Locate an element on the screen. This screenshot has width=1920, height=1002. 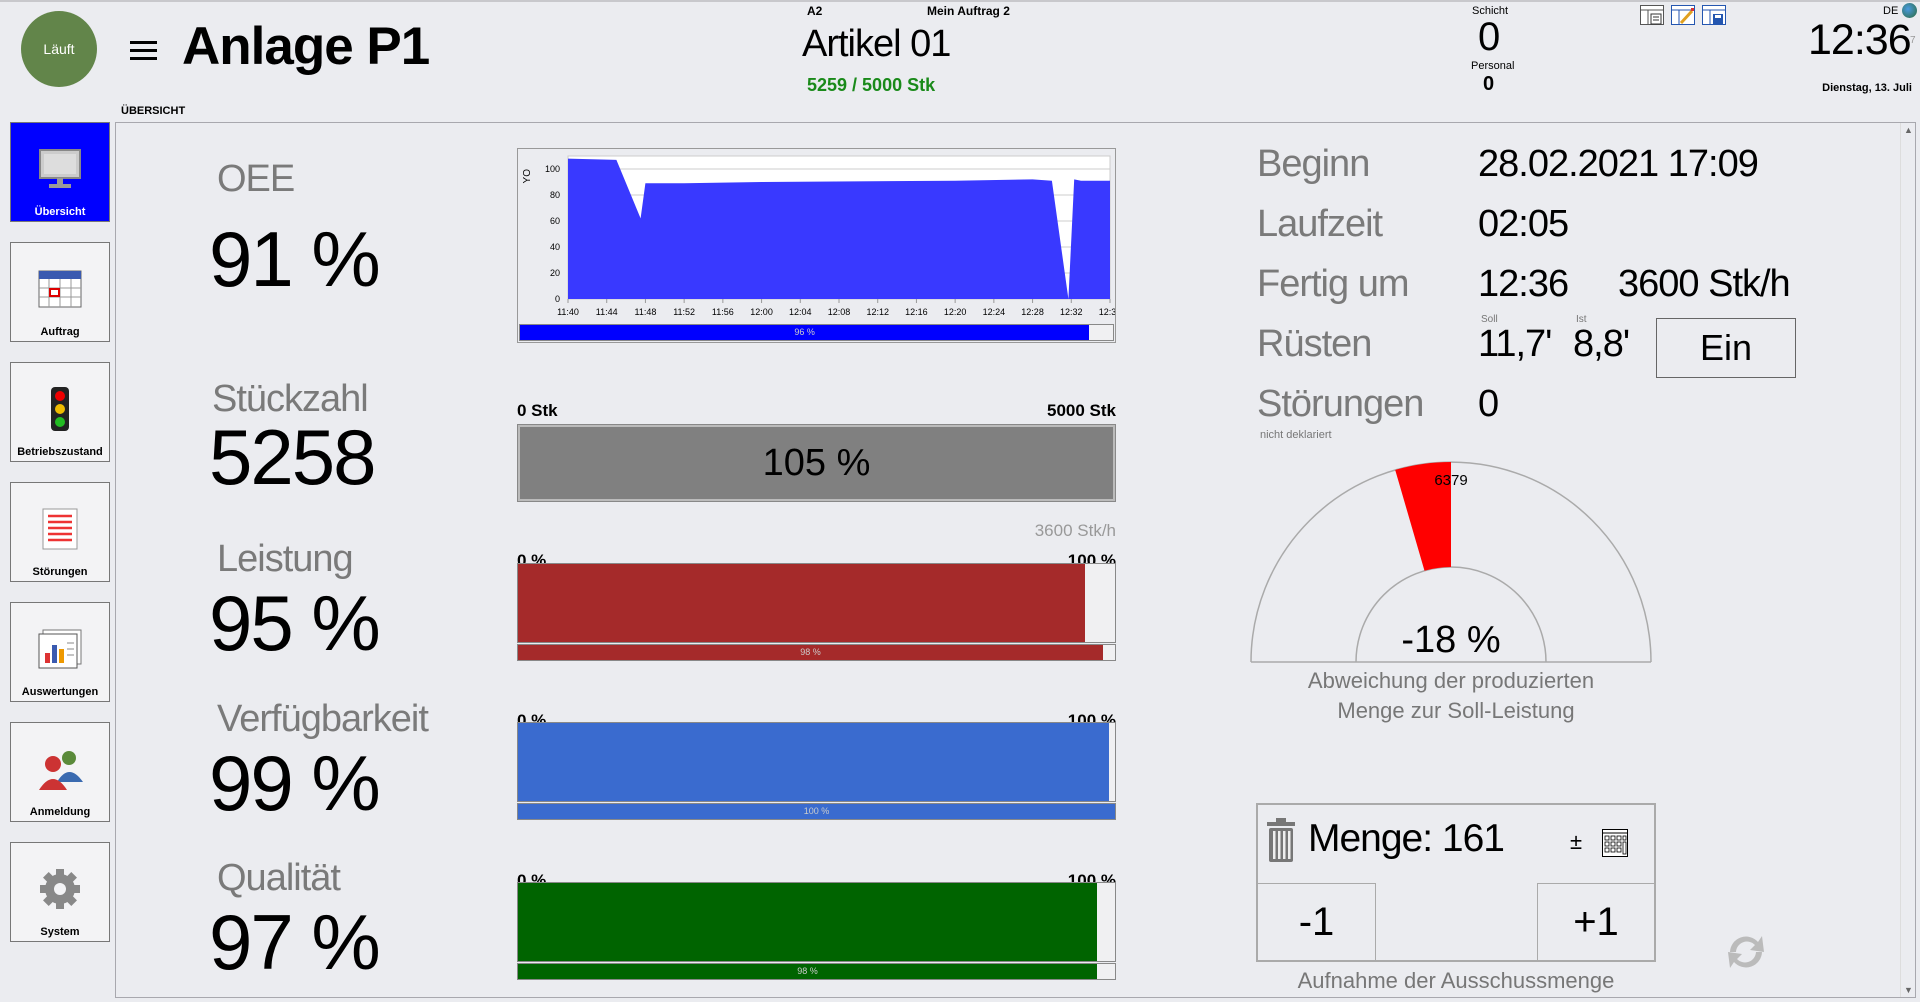
layout-save-icon is located at coordinates (1714, 15).